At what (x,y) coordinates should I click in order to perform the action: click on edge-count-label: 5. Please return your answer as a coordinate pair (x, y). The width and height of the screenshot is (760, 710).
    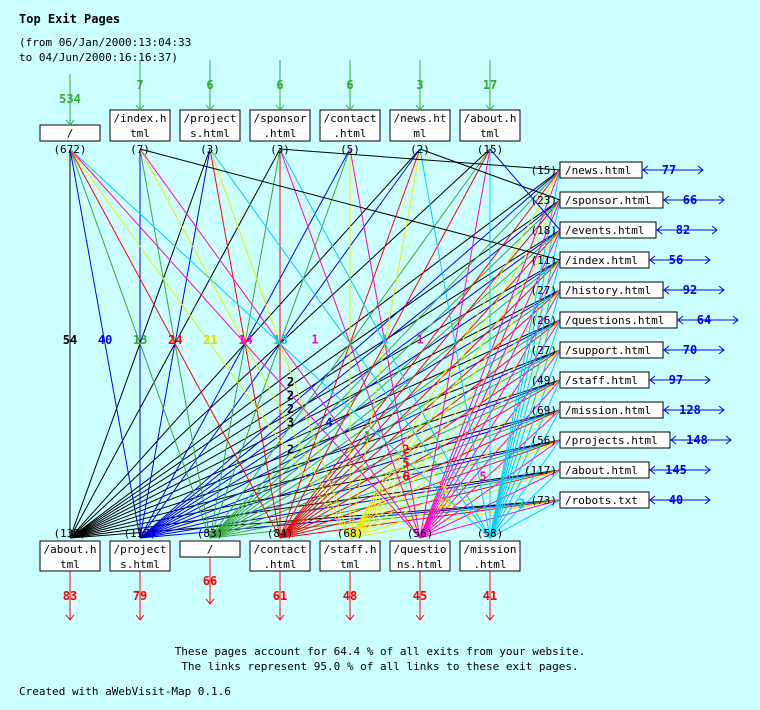
    Looking at the image, I should click on (405, 463).